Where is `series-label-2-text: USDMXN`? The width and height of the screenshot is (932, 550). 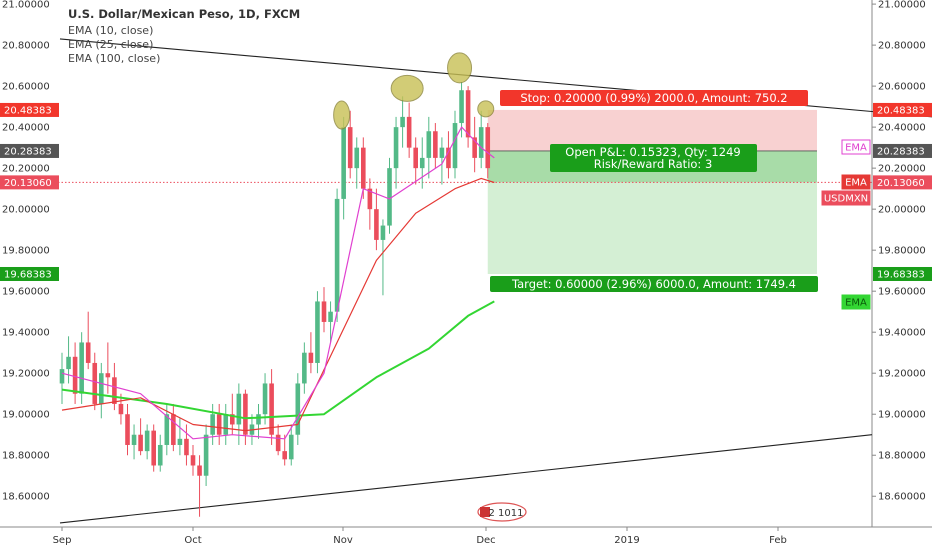 series-label-2-text: USDMXN is located at coordinates (846, 199).